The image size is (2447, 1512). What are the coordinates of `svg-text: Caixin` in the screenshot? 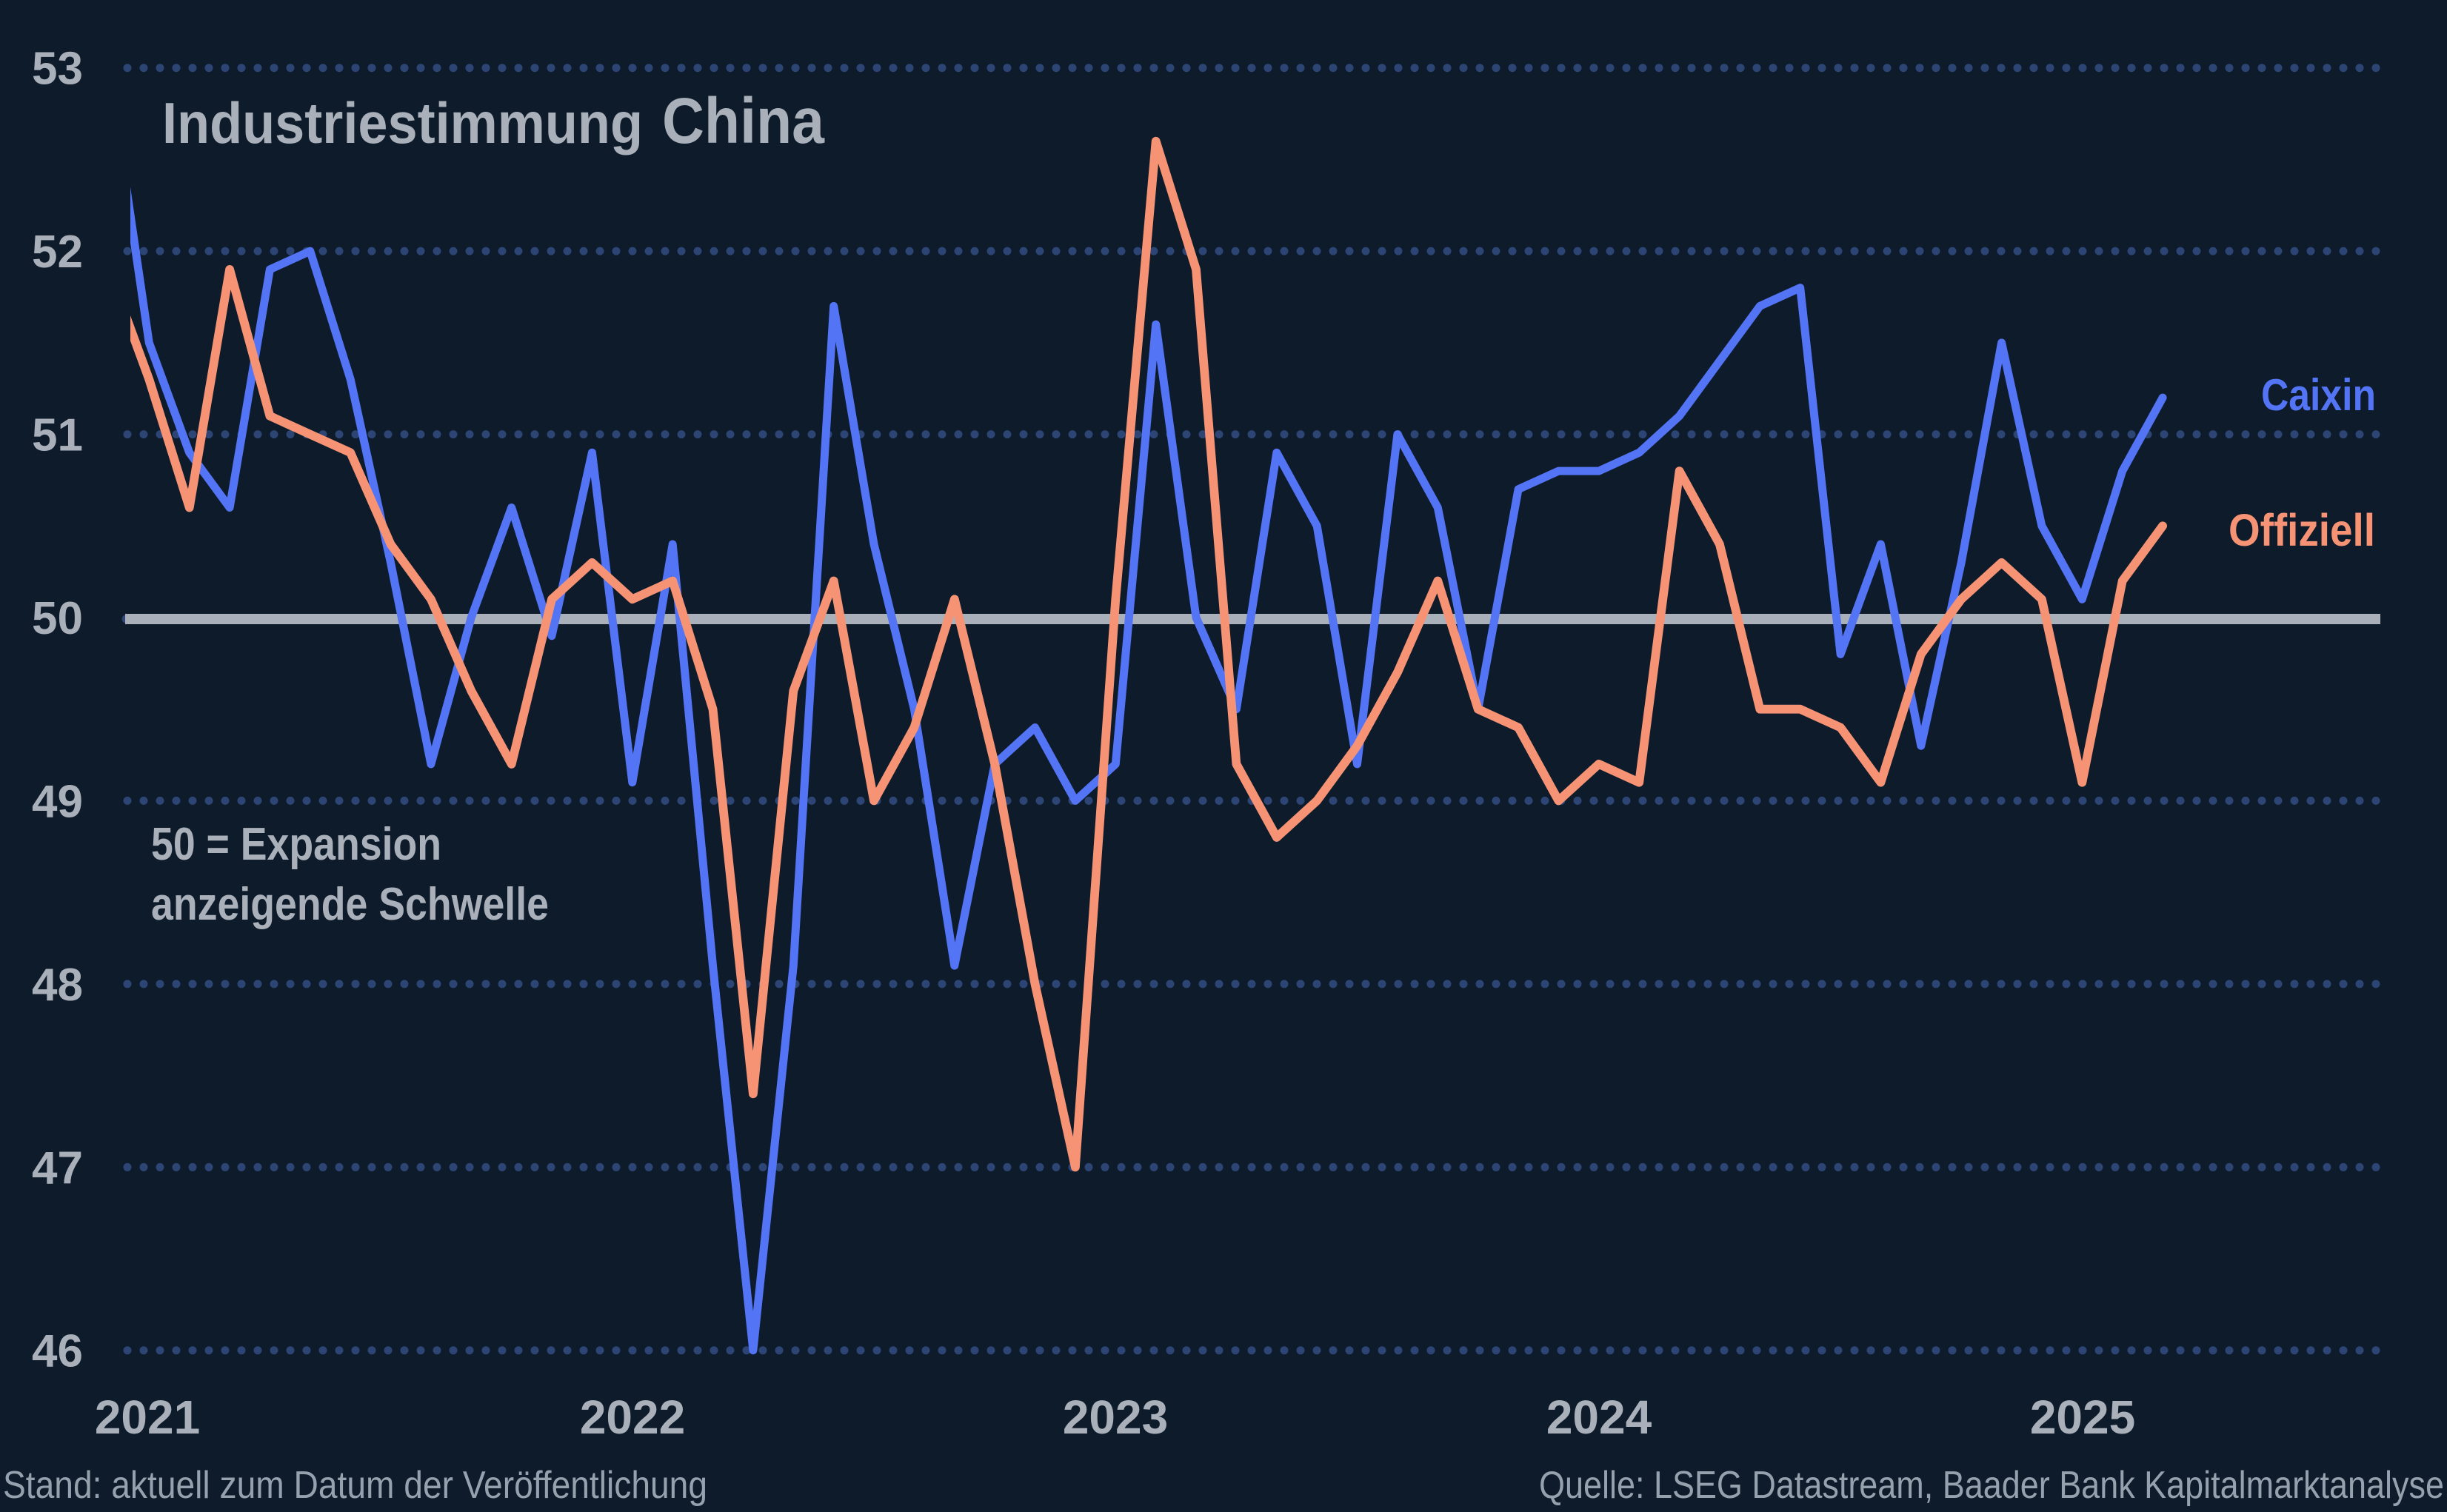 It's located at (2318, 395).